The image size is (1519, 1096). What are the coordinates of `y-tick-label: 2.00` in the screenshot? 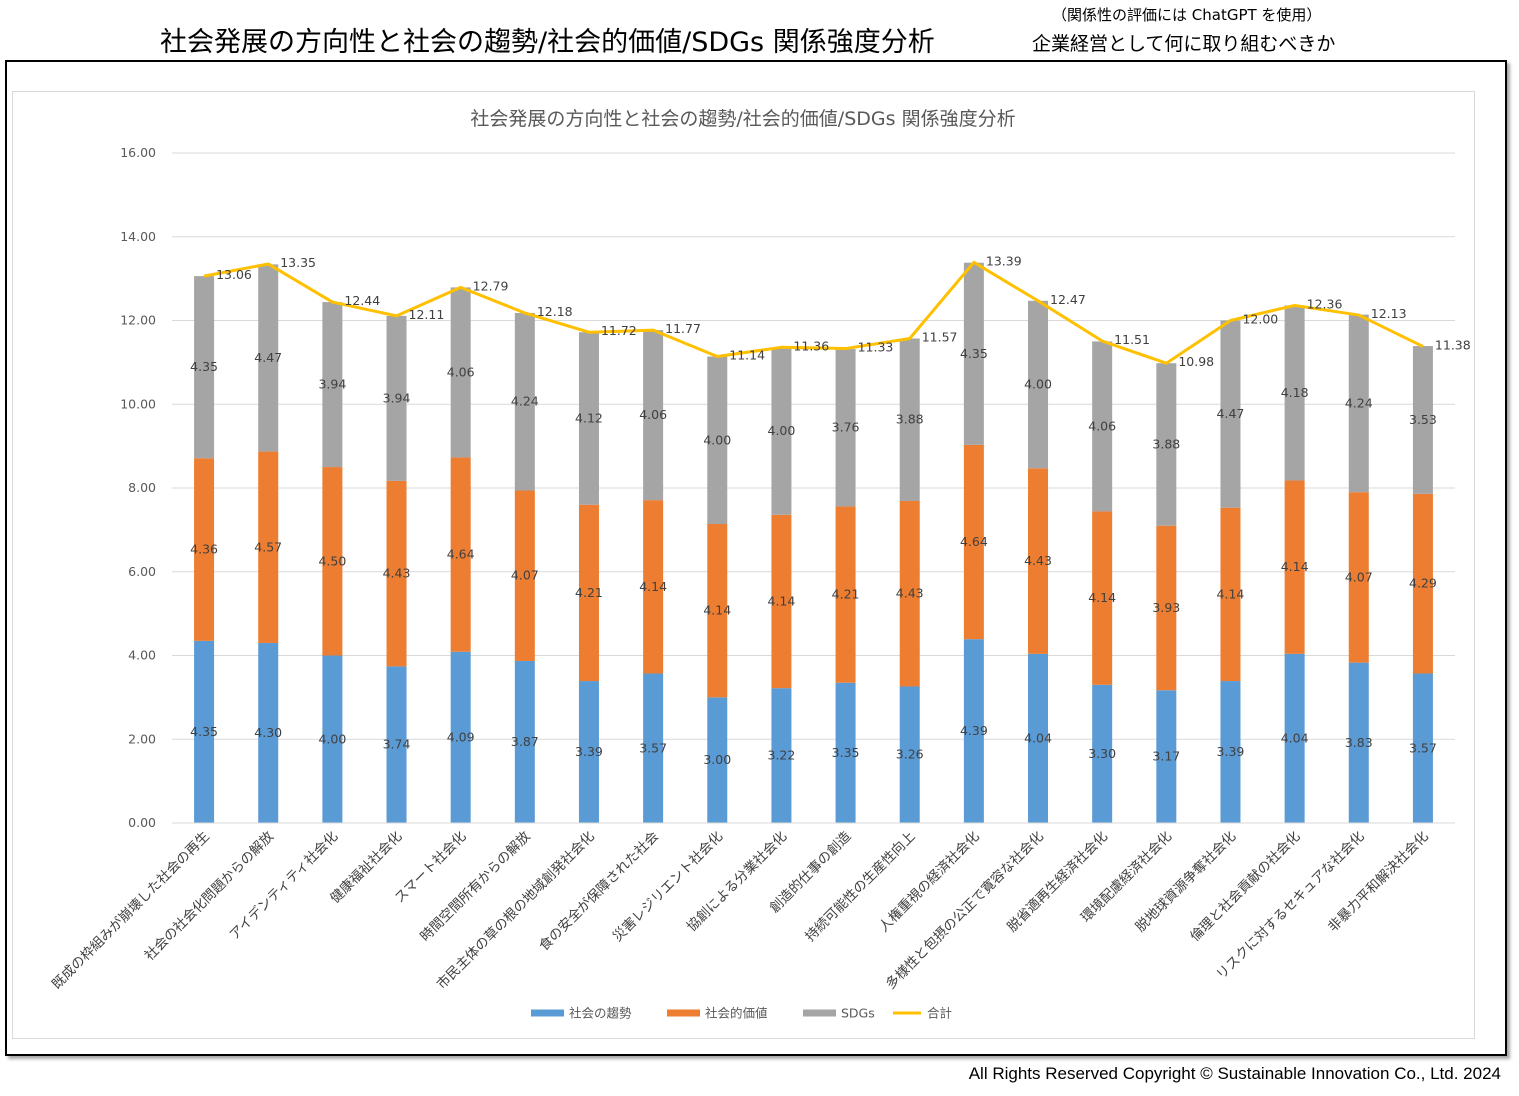 It's located at (142, 738).